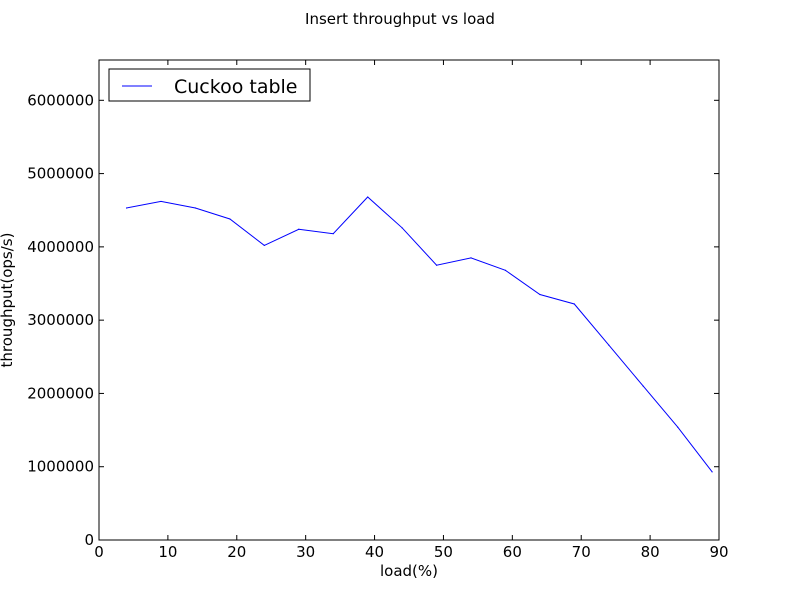  What do you see at coordinates (236, 552) in the screenshot?
I see `x-tick-label: 20` at bounding box center [236, 552].